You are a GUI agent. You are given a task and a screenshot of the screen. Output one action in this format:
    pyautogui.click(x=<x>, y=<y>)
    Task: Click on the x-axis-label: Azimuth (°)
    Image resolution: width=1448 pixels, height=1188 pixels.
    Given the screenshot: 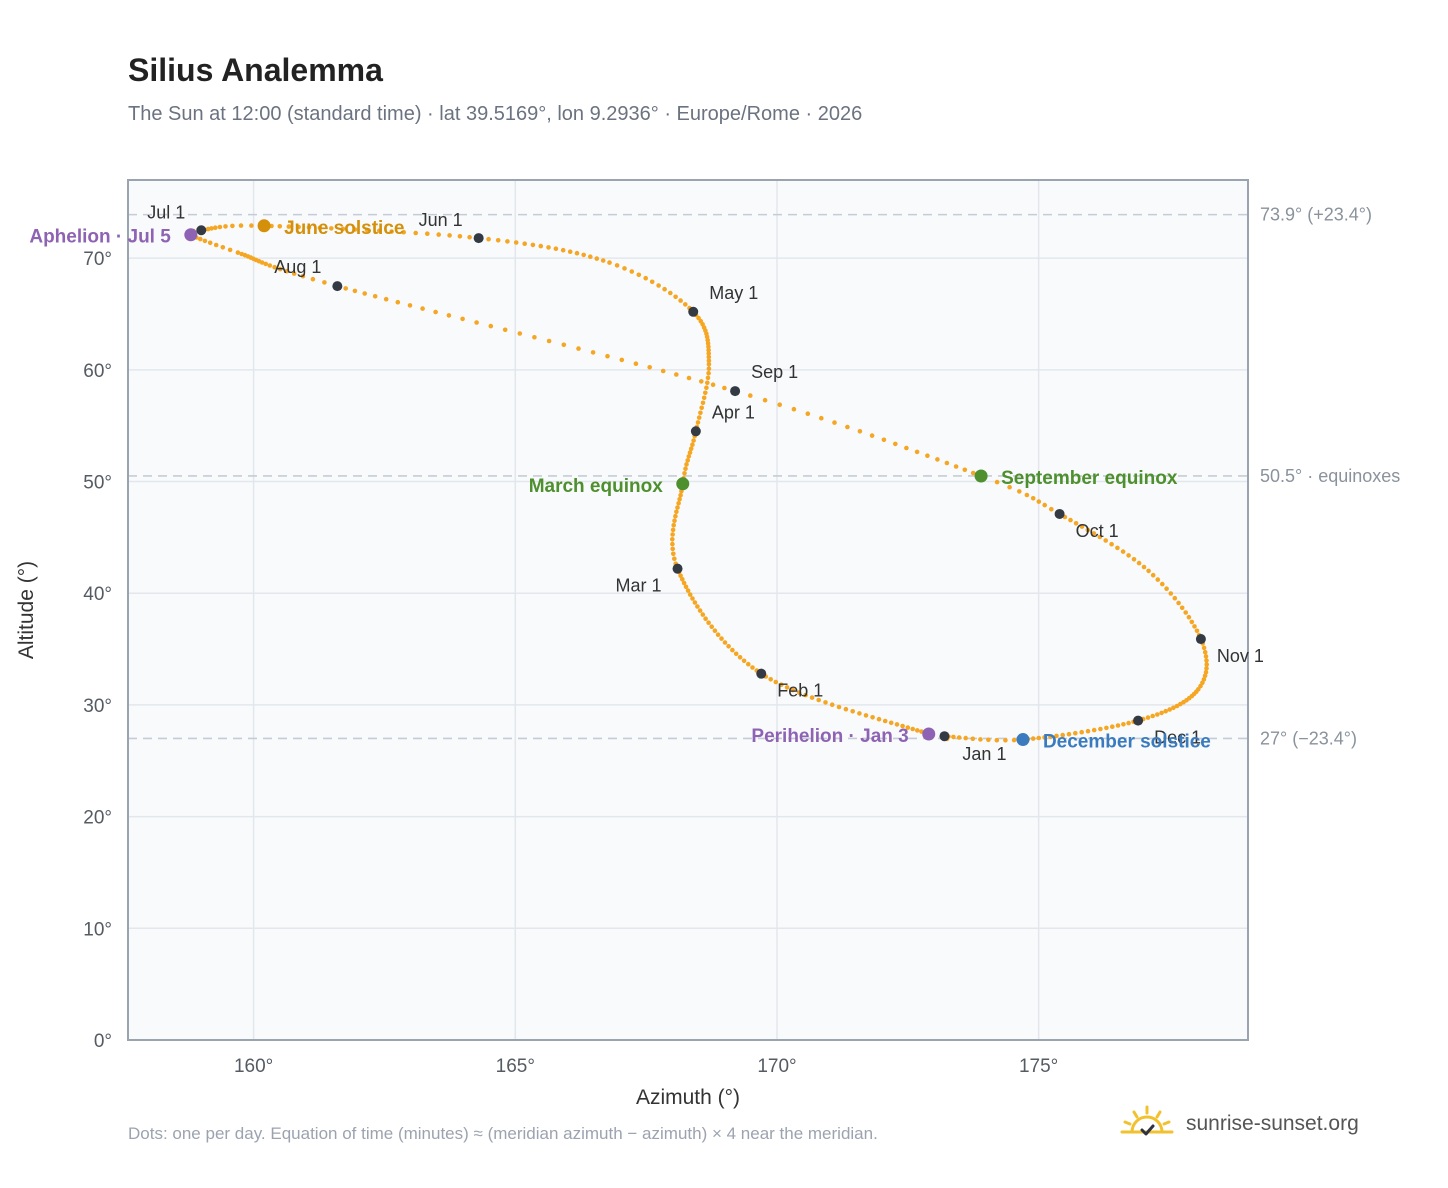 What is the action you would take?
    pyautogui.click(x=688, y=1097)
    